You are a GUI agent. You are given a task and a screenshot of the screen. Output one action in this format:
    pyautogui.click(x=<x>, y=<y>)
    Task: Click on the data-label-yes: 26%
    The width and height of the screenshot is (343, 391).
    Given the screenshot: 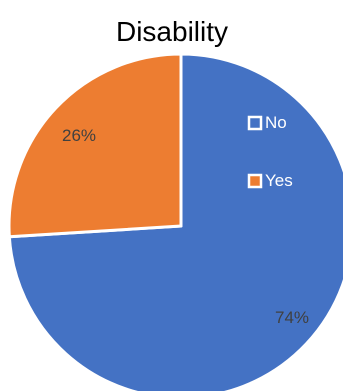 What is the action you would take?
    pyautogui.click(x=79, y=135)
    